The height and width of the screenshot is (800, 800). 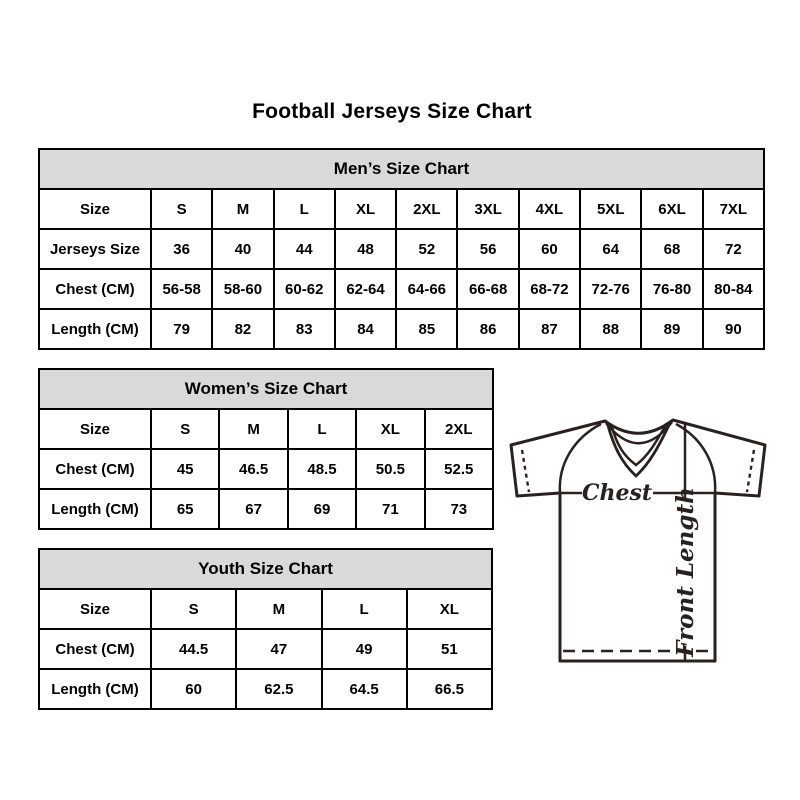 I want to click on value-cell: 73, so click(x=459, y=509).